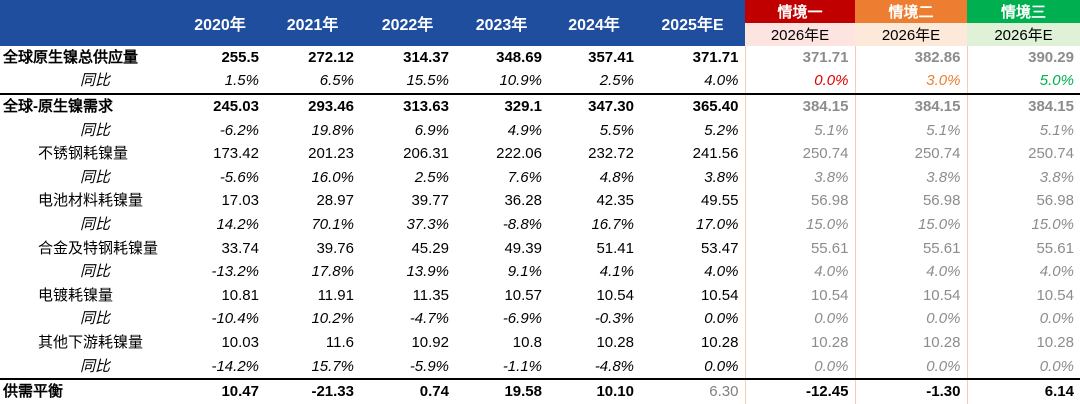  Describe the element at coordinates (1023, 391) in the screenshot. I see `value-cell: 6.14` at that location.